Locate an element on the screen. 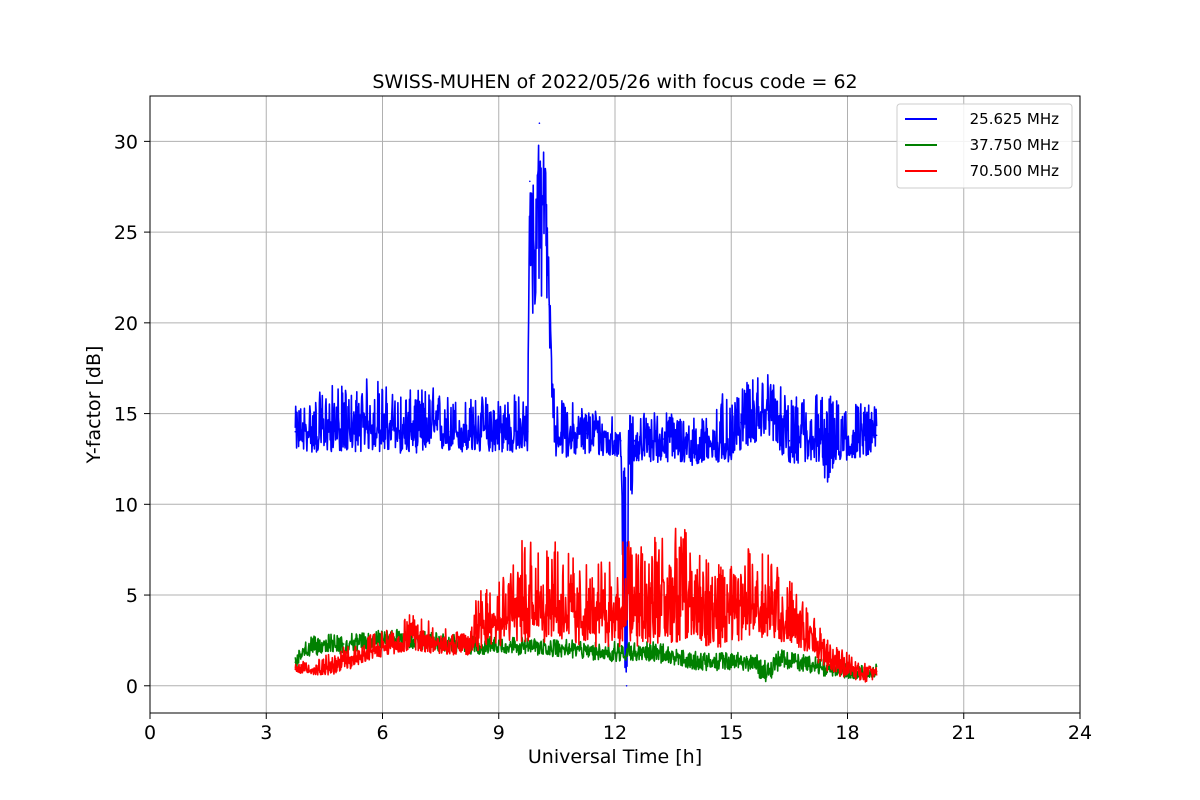 This screenshot has height=800, width=1200. x-tick-label: 24 is located at coordinates (1080, 733).